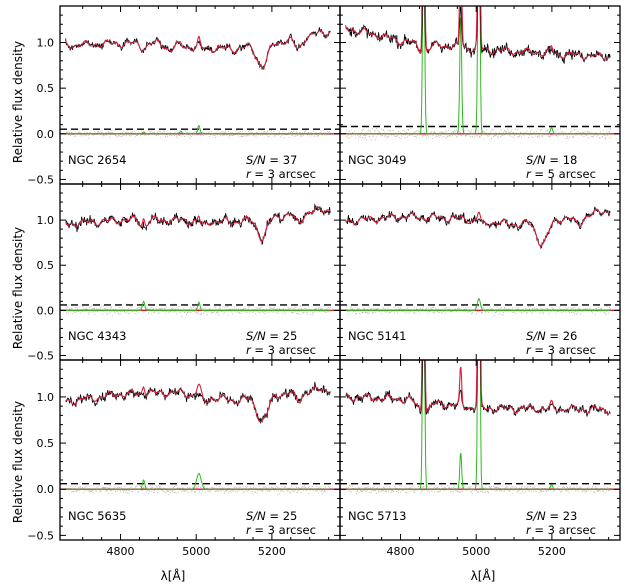 The image size is (636, 585). I want to click on aperture-radius: r = 5 arcsec, so click(561, 174).